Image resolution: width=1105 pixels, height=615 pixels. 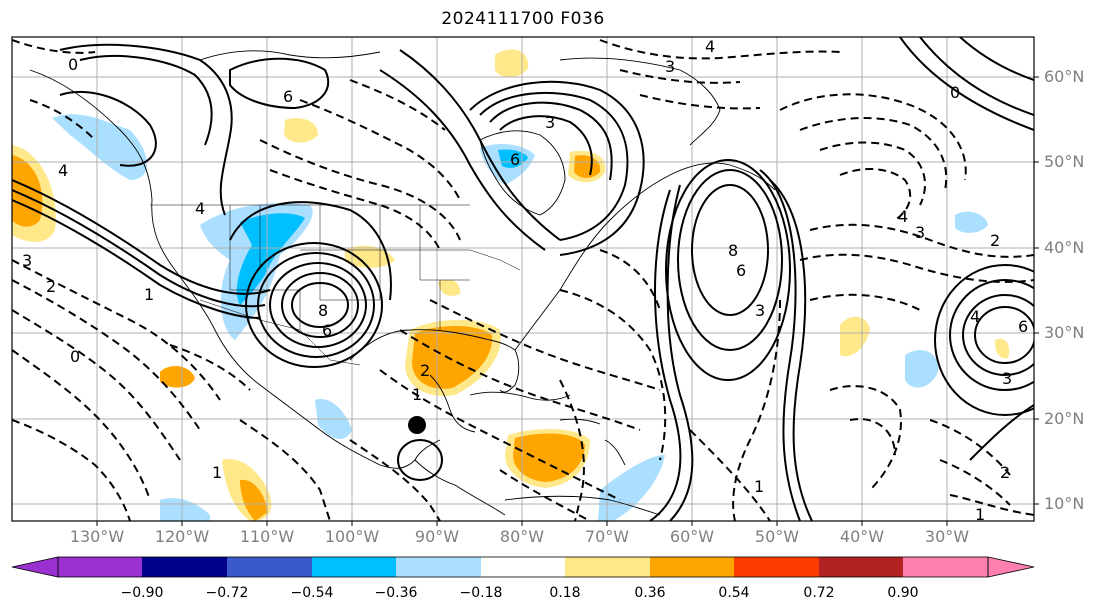 I want to click on shade-warm-great-plains, so click(x=370, y=256).